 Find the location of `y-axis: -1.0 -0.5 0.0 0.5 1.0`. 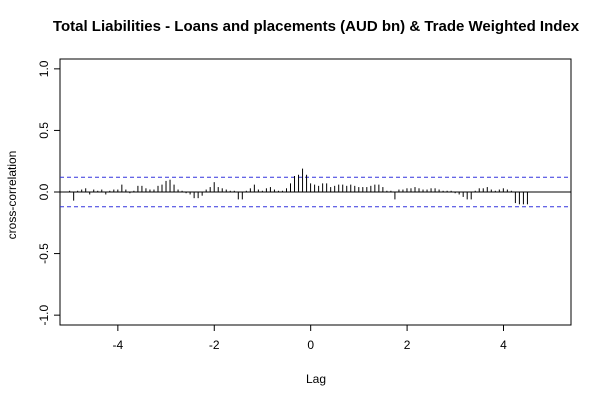

y-axis: -1.0 -0.5 0.0 0.5 1.0 is located at coordinates (48, 192).